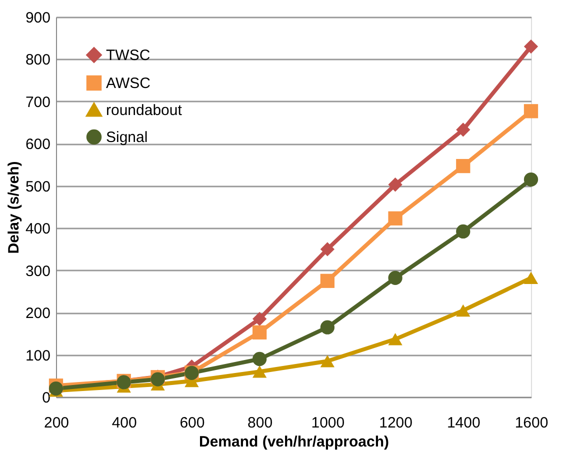  Describe the element at coordinates (531, 423) in the screenshot. I see `x-tick-label: 1600` at that location.